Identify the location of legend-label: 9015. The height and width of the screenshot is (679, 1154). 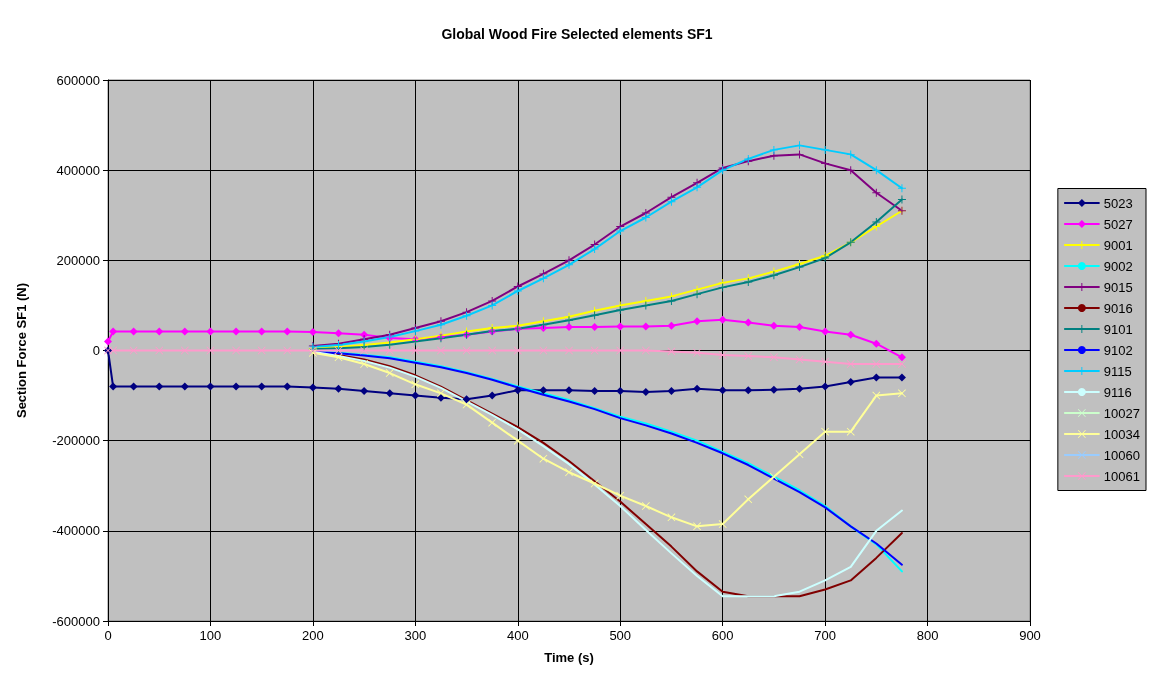
(1118, 287).